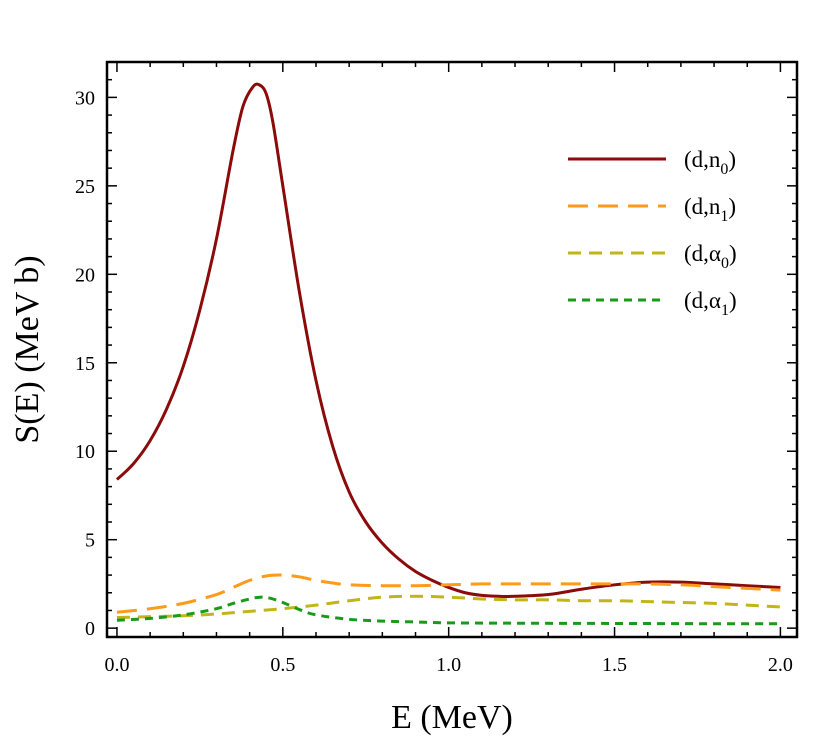 The width and height of the screenshot is (830, 744). What do you see at coordinates (282, 665) in the screenshot?
I see `x-tick-label: 0.5` at bounding box center [282, 665].